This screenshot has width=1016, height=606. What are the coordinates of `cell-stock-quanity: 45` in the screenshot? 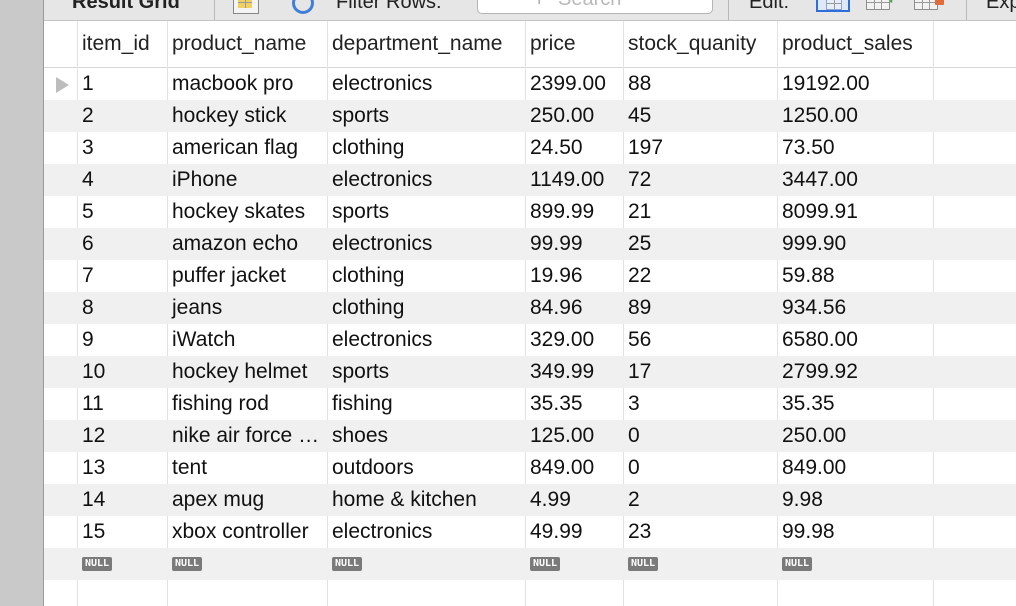 It's located at (640, 115).